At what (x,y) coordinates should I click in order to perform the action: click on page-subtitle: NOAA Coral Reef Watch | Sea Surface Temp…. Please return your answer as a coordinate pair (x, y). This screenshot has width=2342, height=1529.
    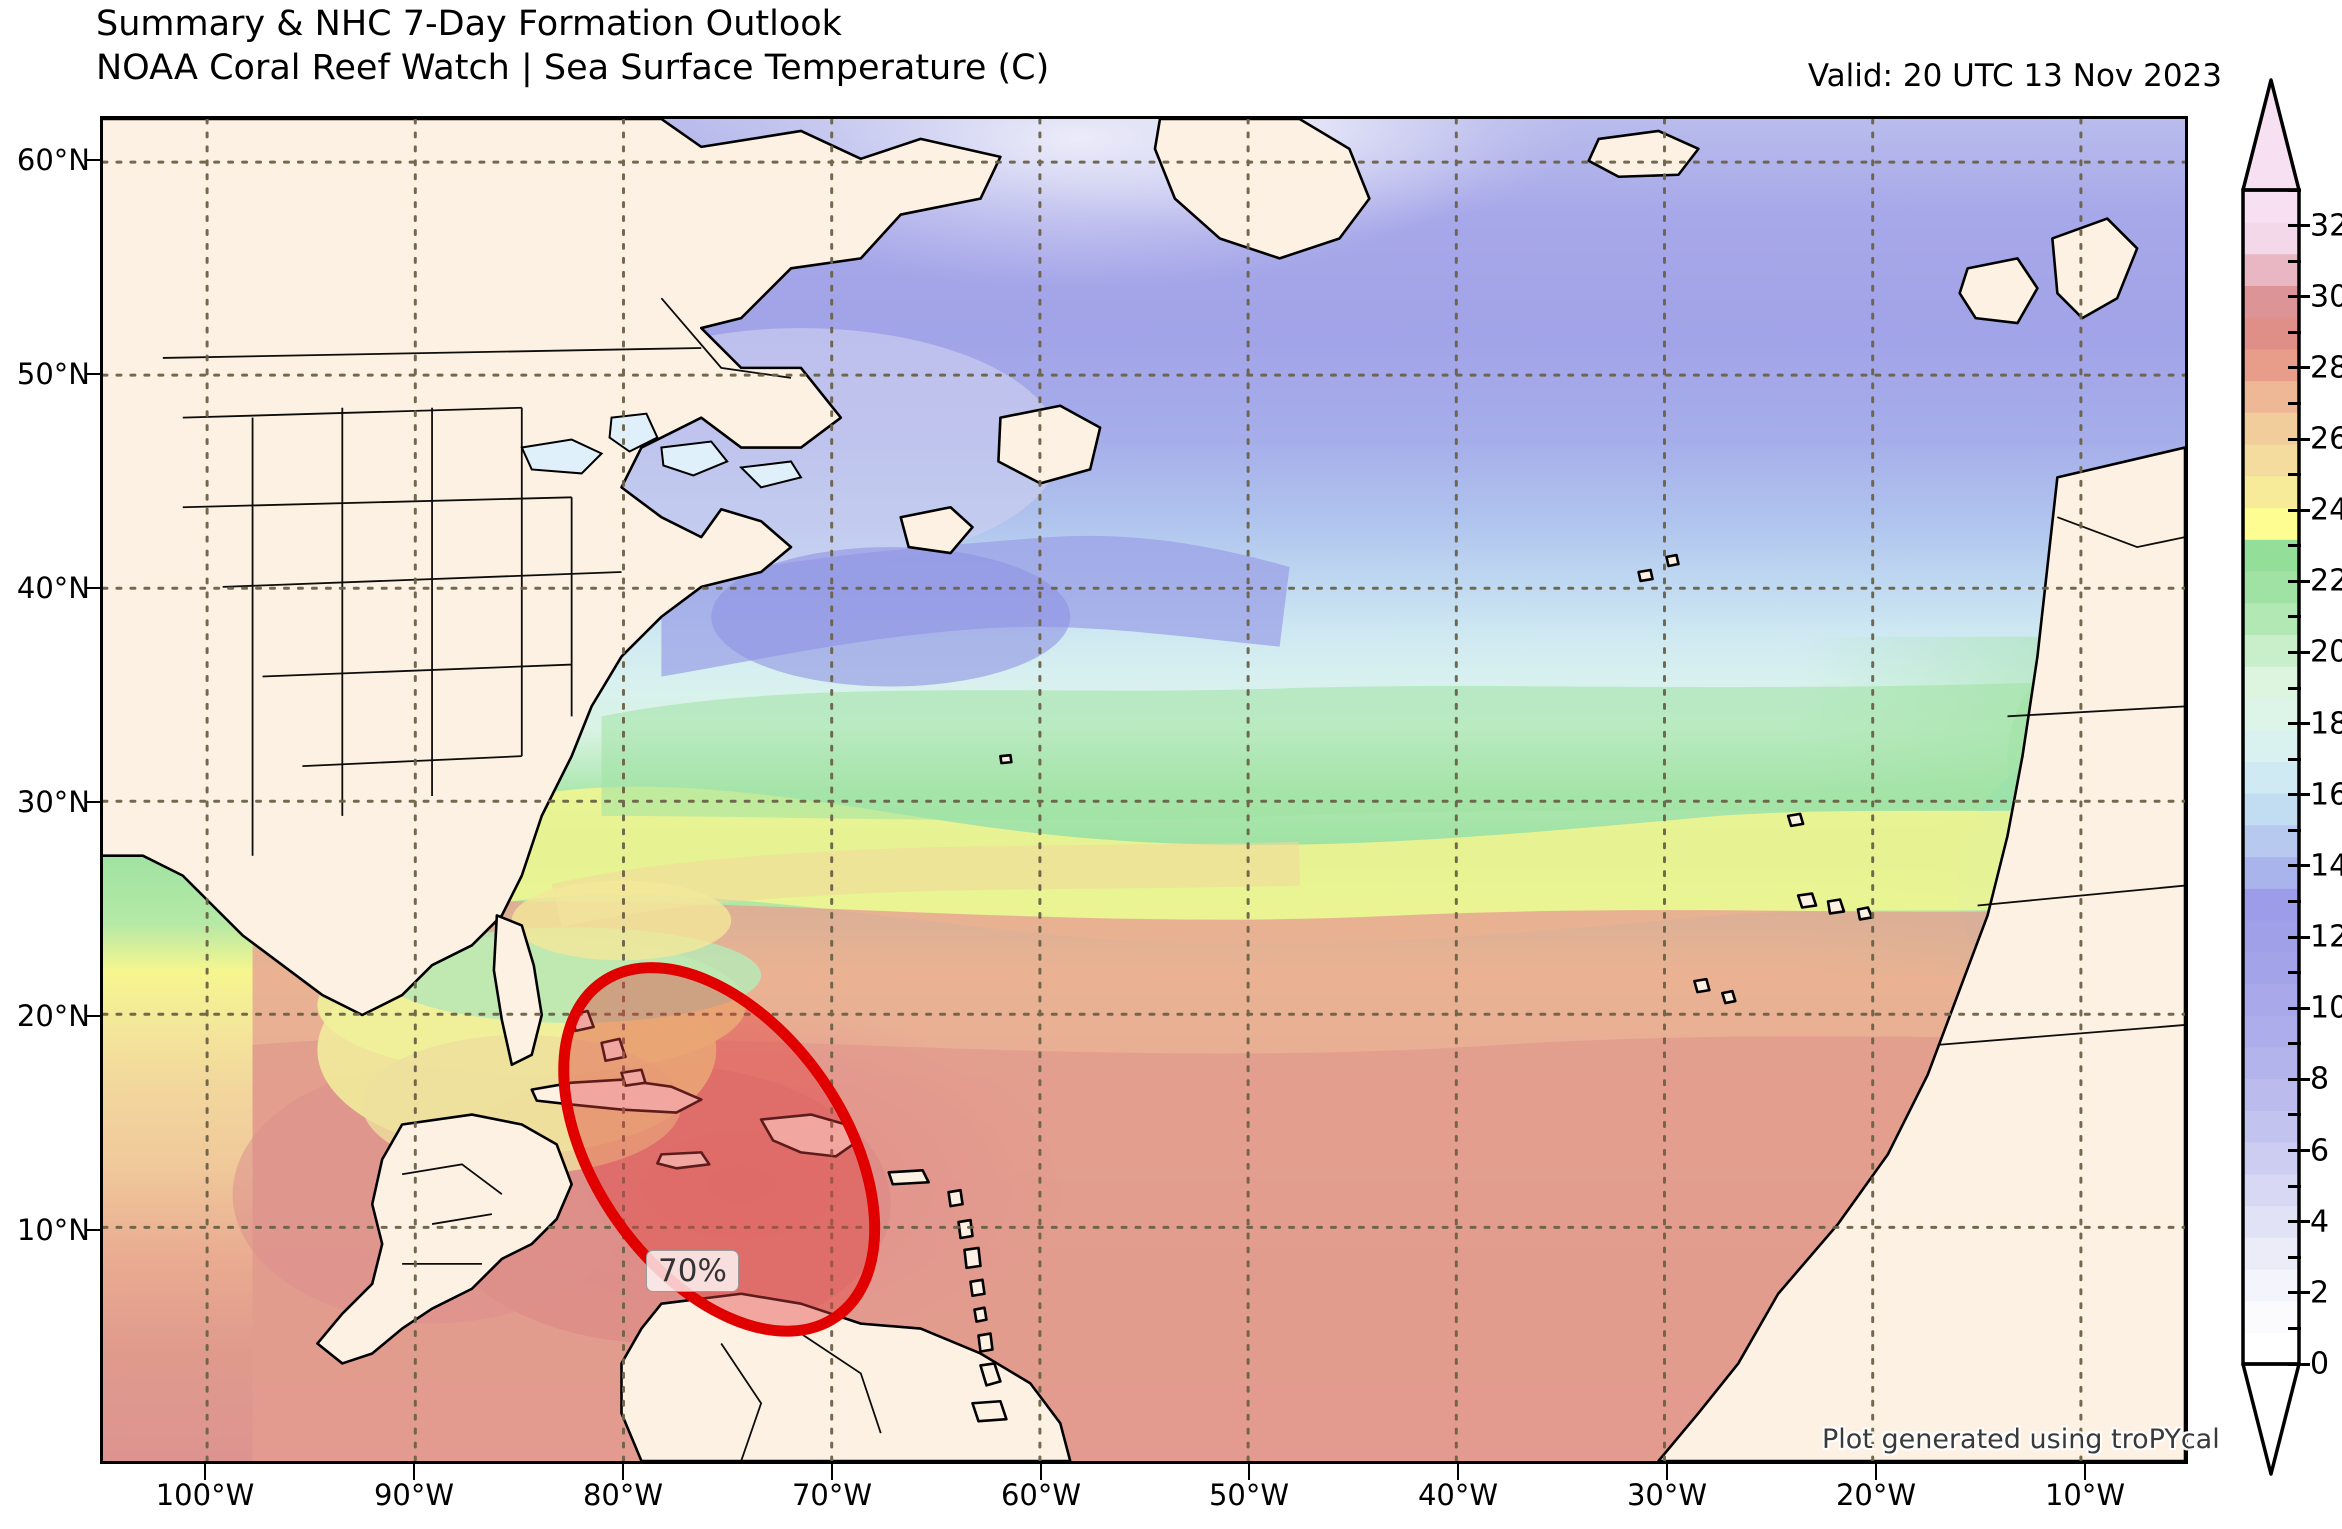
    Looking at the image, I should click on (573, 68).